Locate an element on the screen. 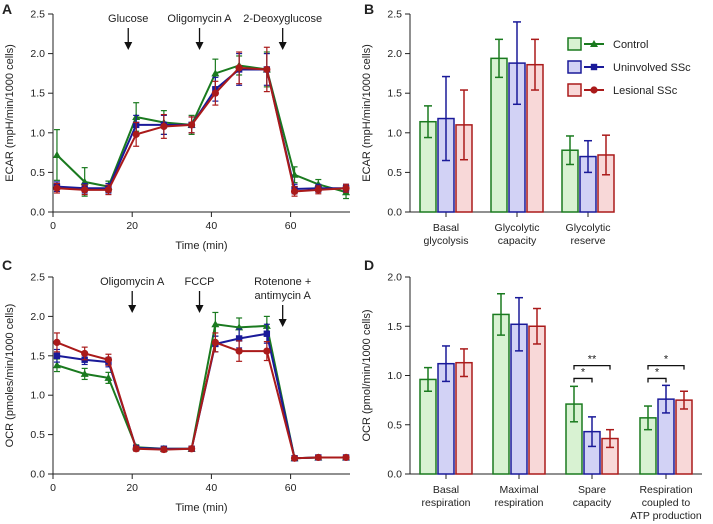 This screenshot has height=524, width=713. panel-letter-b: B is located at coordinates (369, 9).